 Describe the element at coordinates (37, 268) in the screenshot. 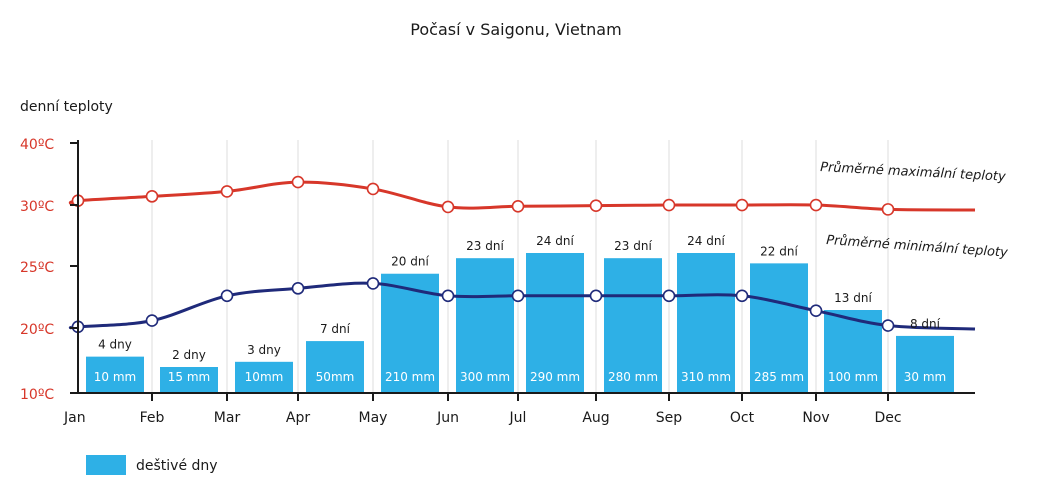

I see `y-tick-label: 25ºC` at that location.